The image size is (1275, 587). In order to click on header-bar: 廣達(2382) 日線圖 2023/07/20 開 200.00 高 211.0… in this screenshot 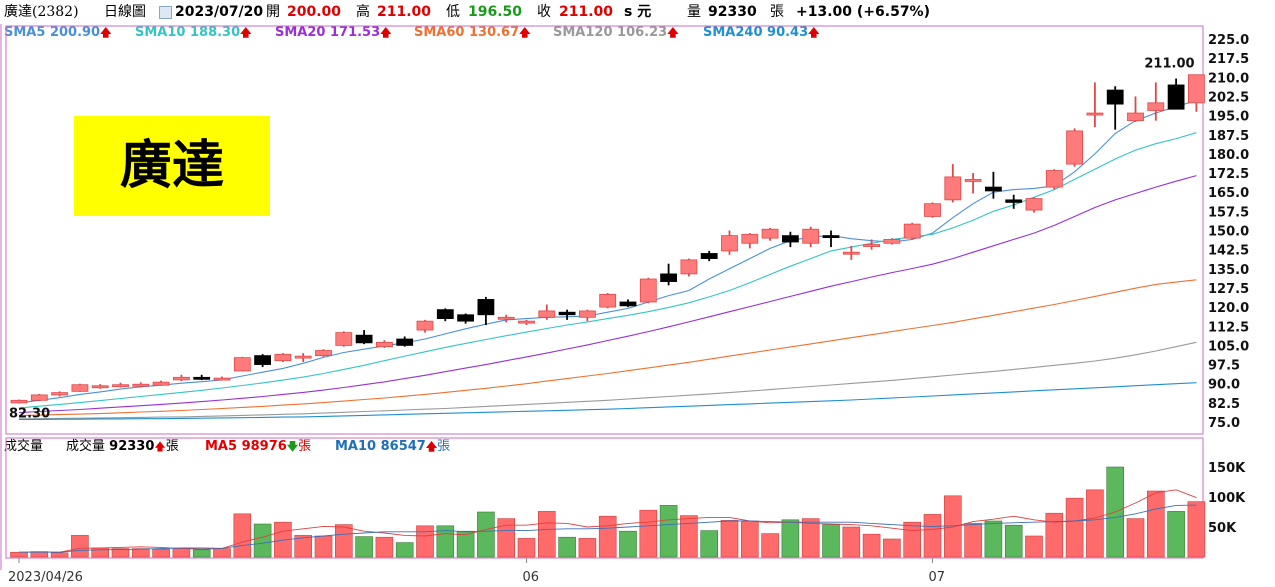, I will do `click(637, 12)`.